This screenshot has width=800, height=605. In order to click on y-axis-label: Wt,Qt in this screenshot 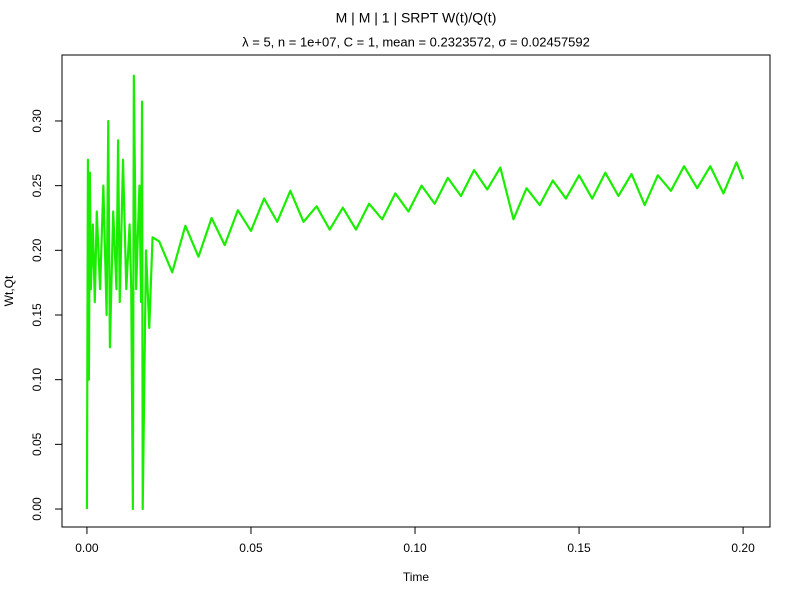, I will do `click(9, 290)`.